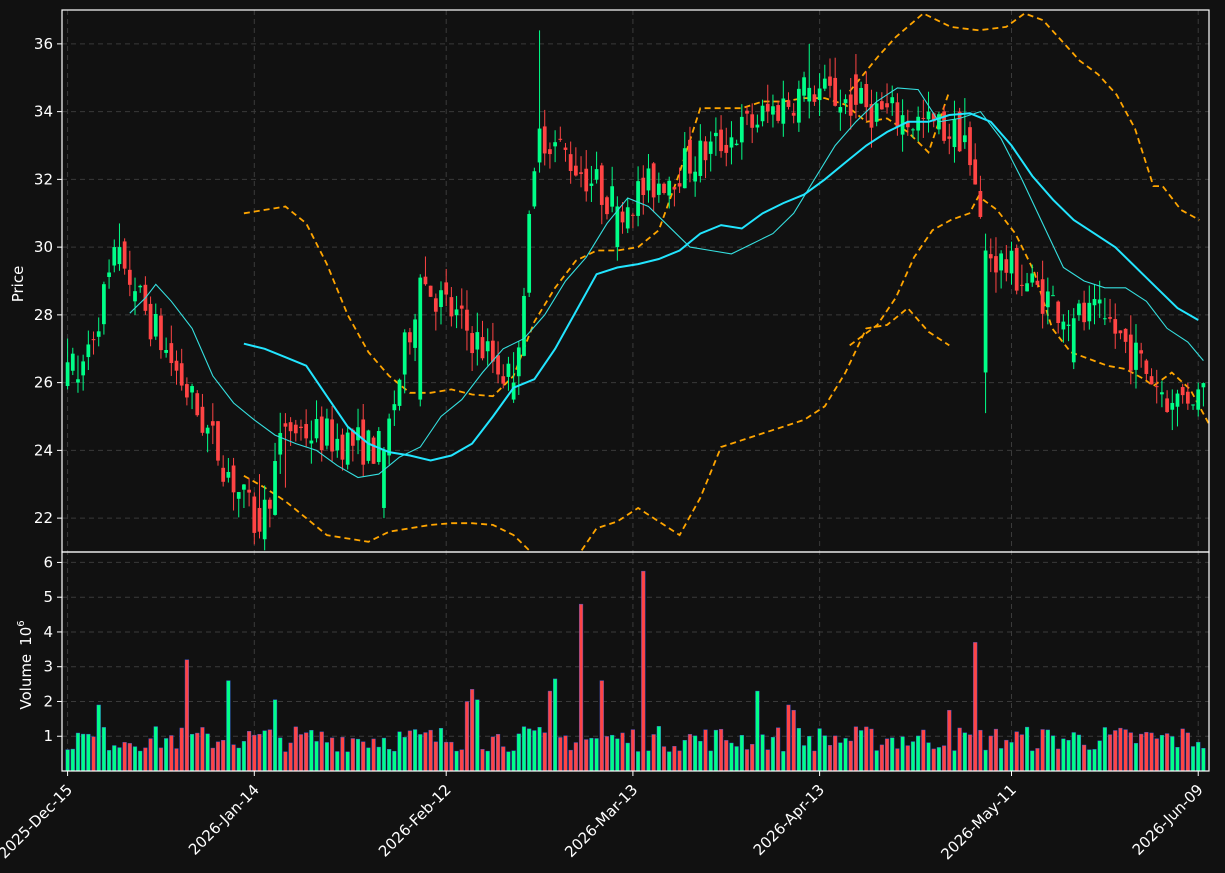 The width and height of the screenshot is (1225, 873). What do you see at coordinates (52, 649) in the screenshot?
I see `volume-axis-ticks: 1 2 3 4 5 6` at bounding box center [52, 649].